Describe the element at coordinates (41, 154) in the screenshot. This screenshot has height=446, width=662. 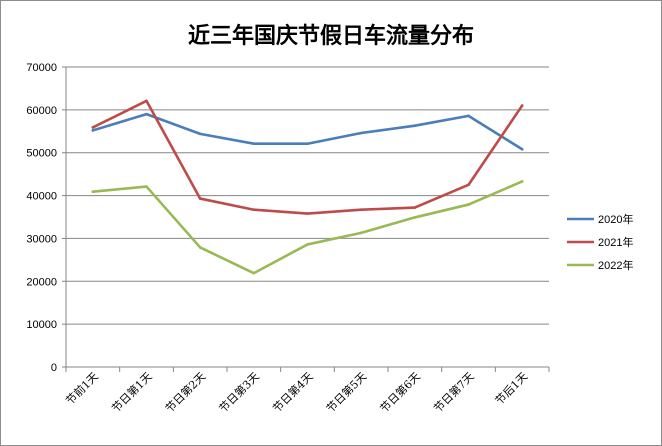
I see `y-tick-label: 50000` at that location.